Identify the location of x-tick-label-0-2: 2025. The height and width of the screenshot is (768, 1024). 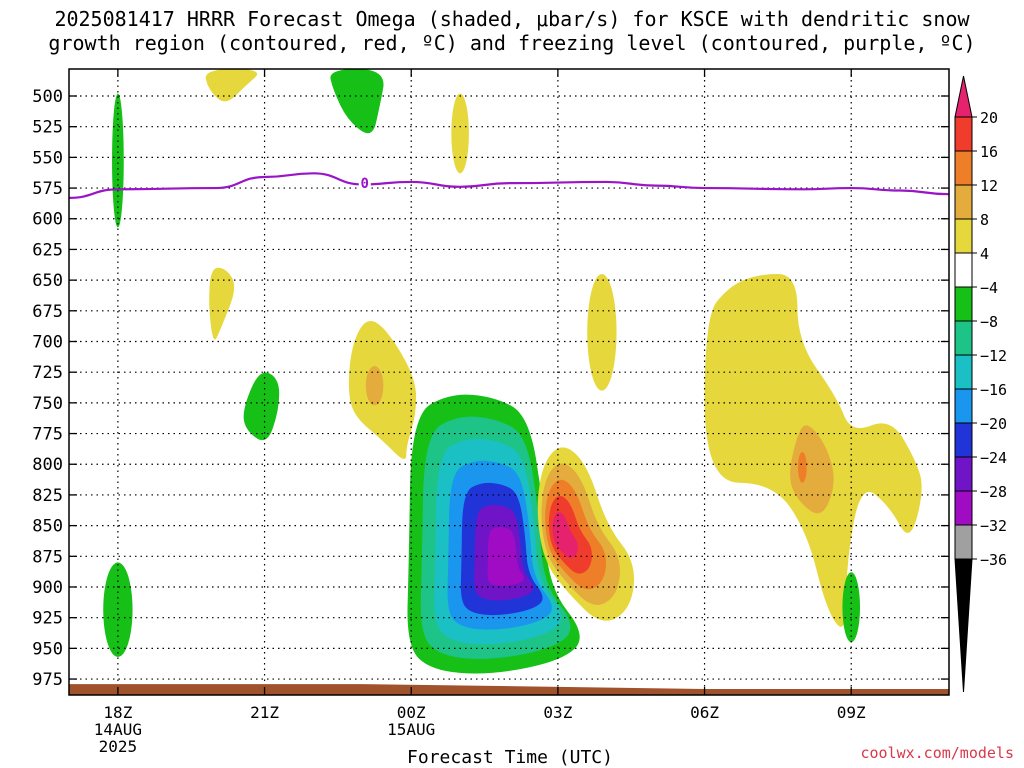
(118, 746).